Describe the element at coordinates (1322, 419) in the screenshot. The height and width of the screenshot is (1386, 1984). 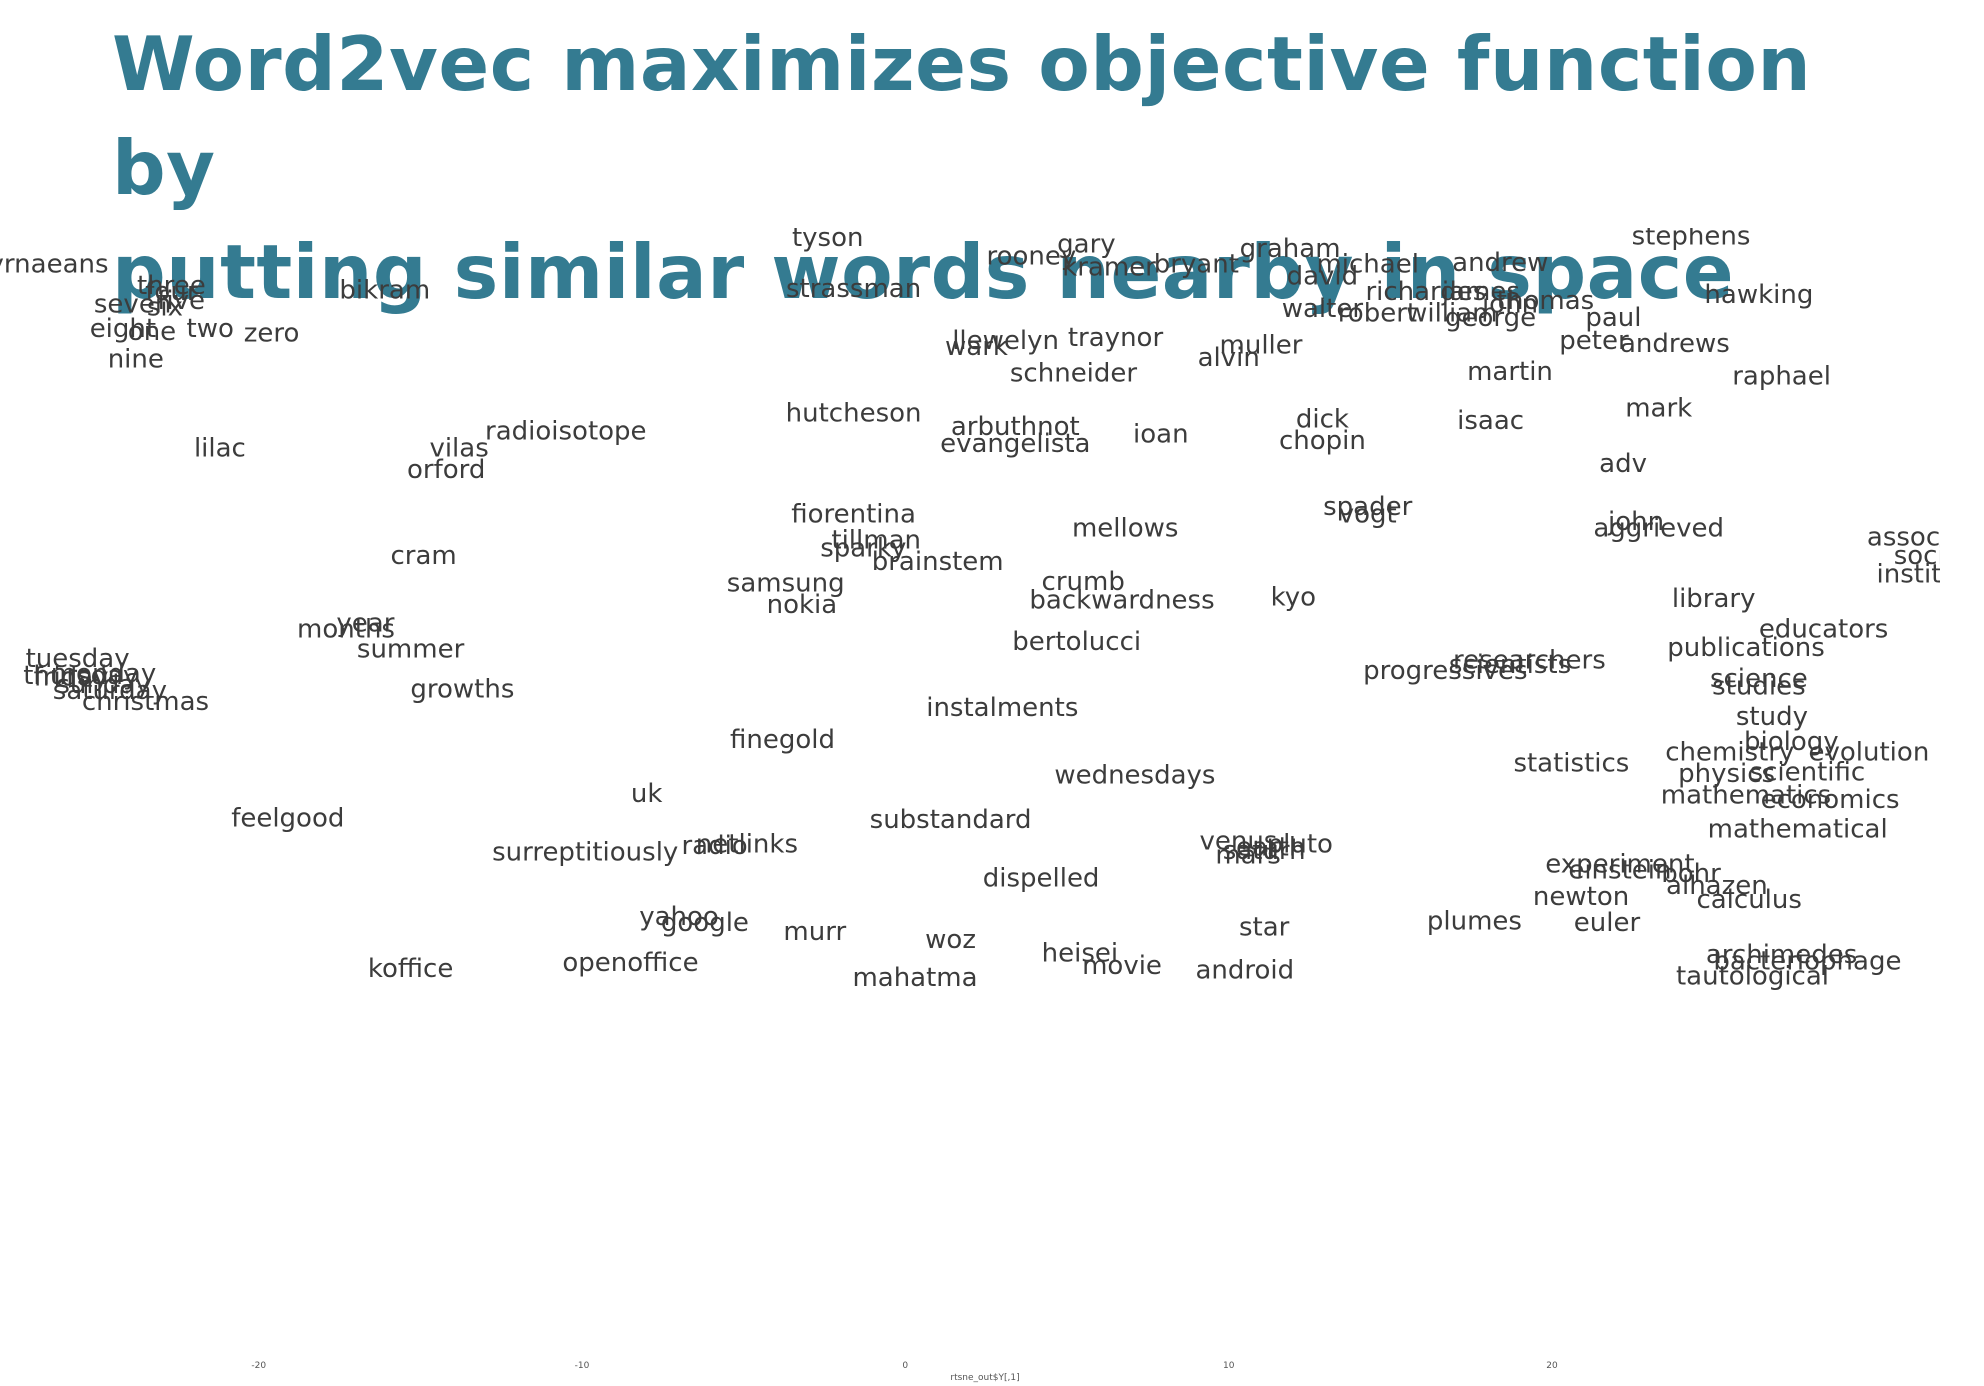
I see `word-point-dick: dick` at that location.